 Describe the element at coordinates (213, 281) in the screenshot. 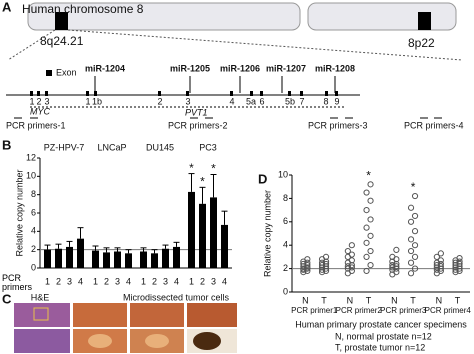

I see `x-tick-label: 3` at that location.